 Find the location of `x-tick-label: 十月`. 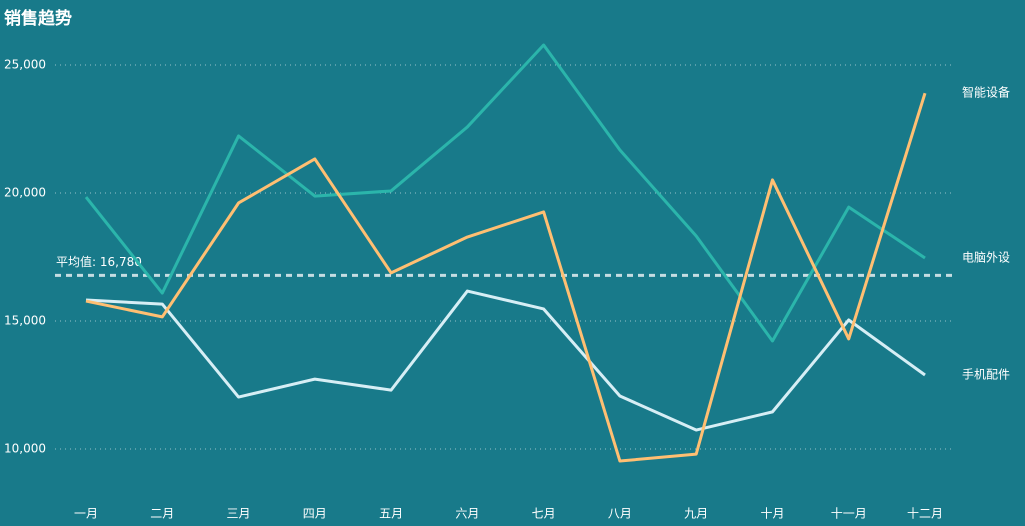

x-tick-label: 十月 is located at coordinates (772, 514).